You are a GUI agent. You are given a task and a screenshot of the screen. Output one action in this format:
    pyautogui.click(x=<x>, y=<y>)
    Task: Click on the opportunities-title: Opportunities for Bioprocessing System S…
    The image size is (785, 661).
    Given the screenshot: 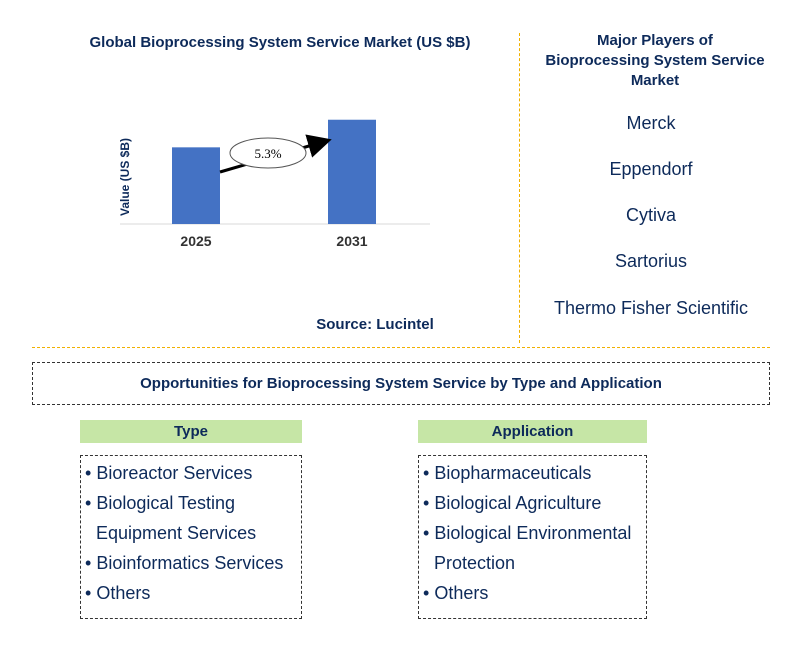 What is the action you would take?
    pyautogui.click(x=401, y=383)
    